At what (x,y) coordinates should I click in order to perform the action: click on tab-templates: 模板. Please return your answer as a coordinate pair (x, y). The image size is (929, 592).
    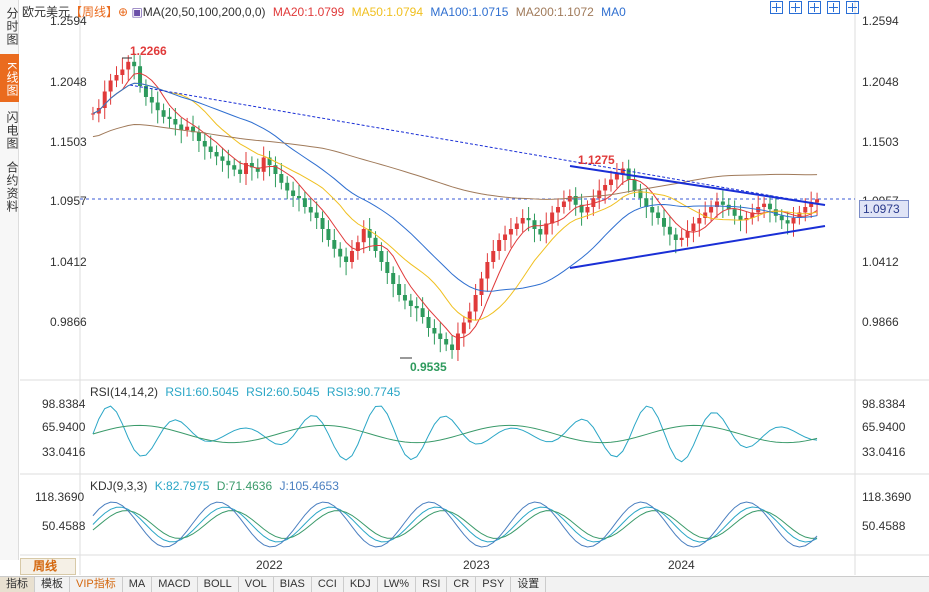
    Looking at the image, I should click on (52, 584).